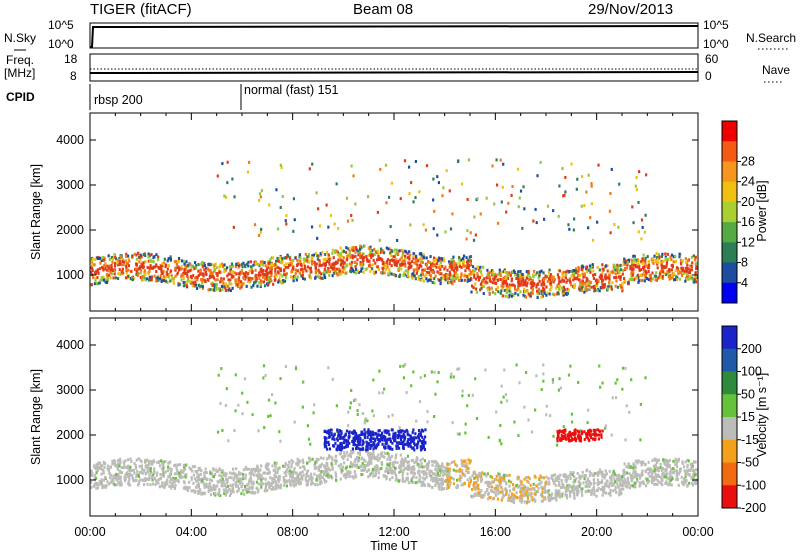 This screenshot has width=800, height=559. What do you see at coordinates (394, 67) in the screenshot?
I see `freq-strip-frame` at bounding box center [394, 67].